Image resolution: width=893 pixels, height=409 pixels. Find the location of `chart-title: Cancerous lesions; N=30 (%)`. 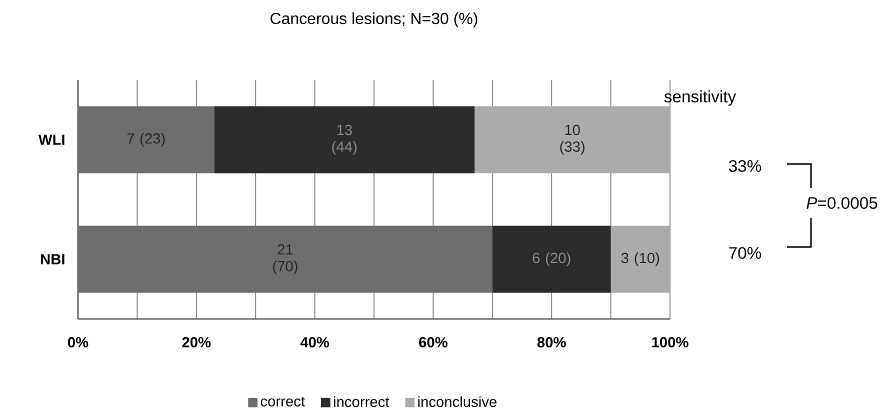

chart-title: Cancerous lesions; N=30 (%) is located at coordinates (374, 20).